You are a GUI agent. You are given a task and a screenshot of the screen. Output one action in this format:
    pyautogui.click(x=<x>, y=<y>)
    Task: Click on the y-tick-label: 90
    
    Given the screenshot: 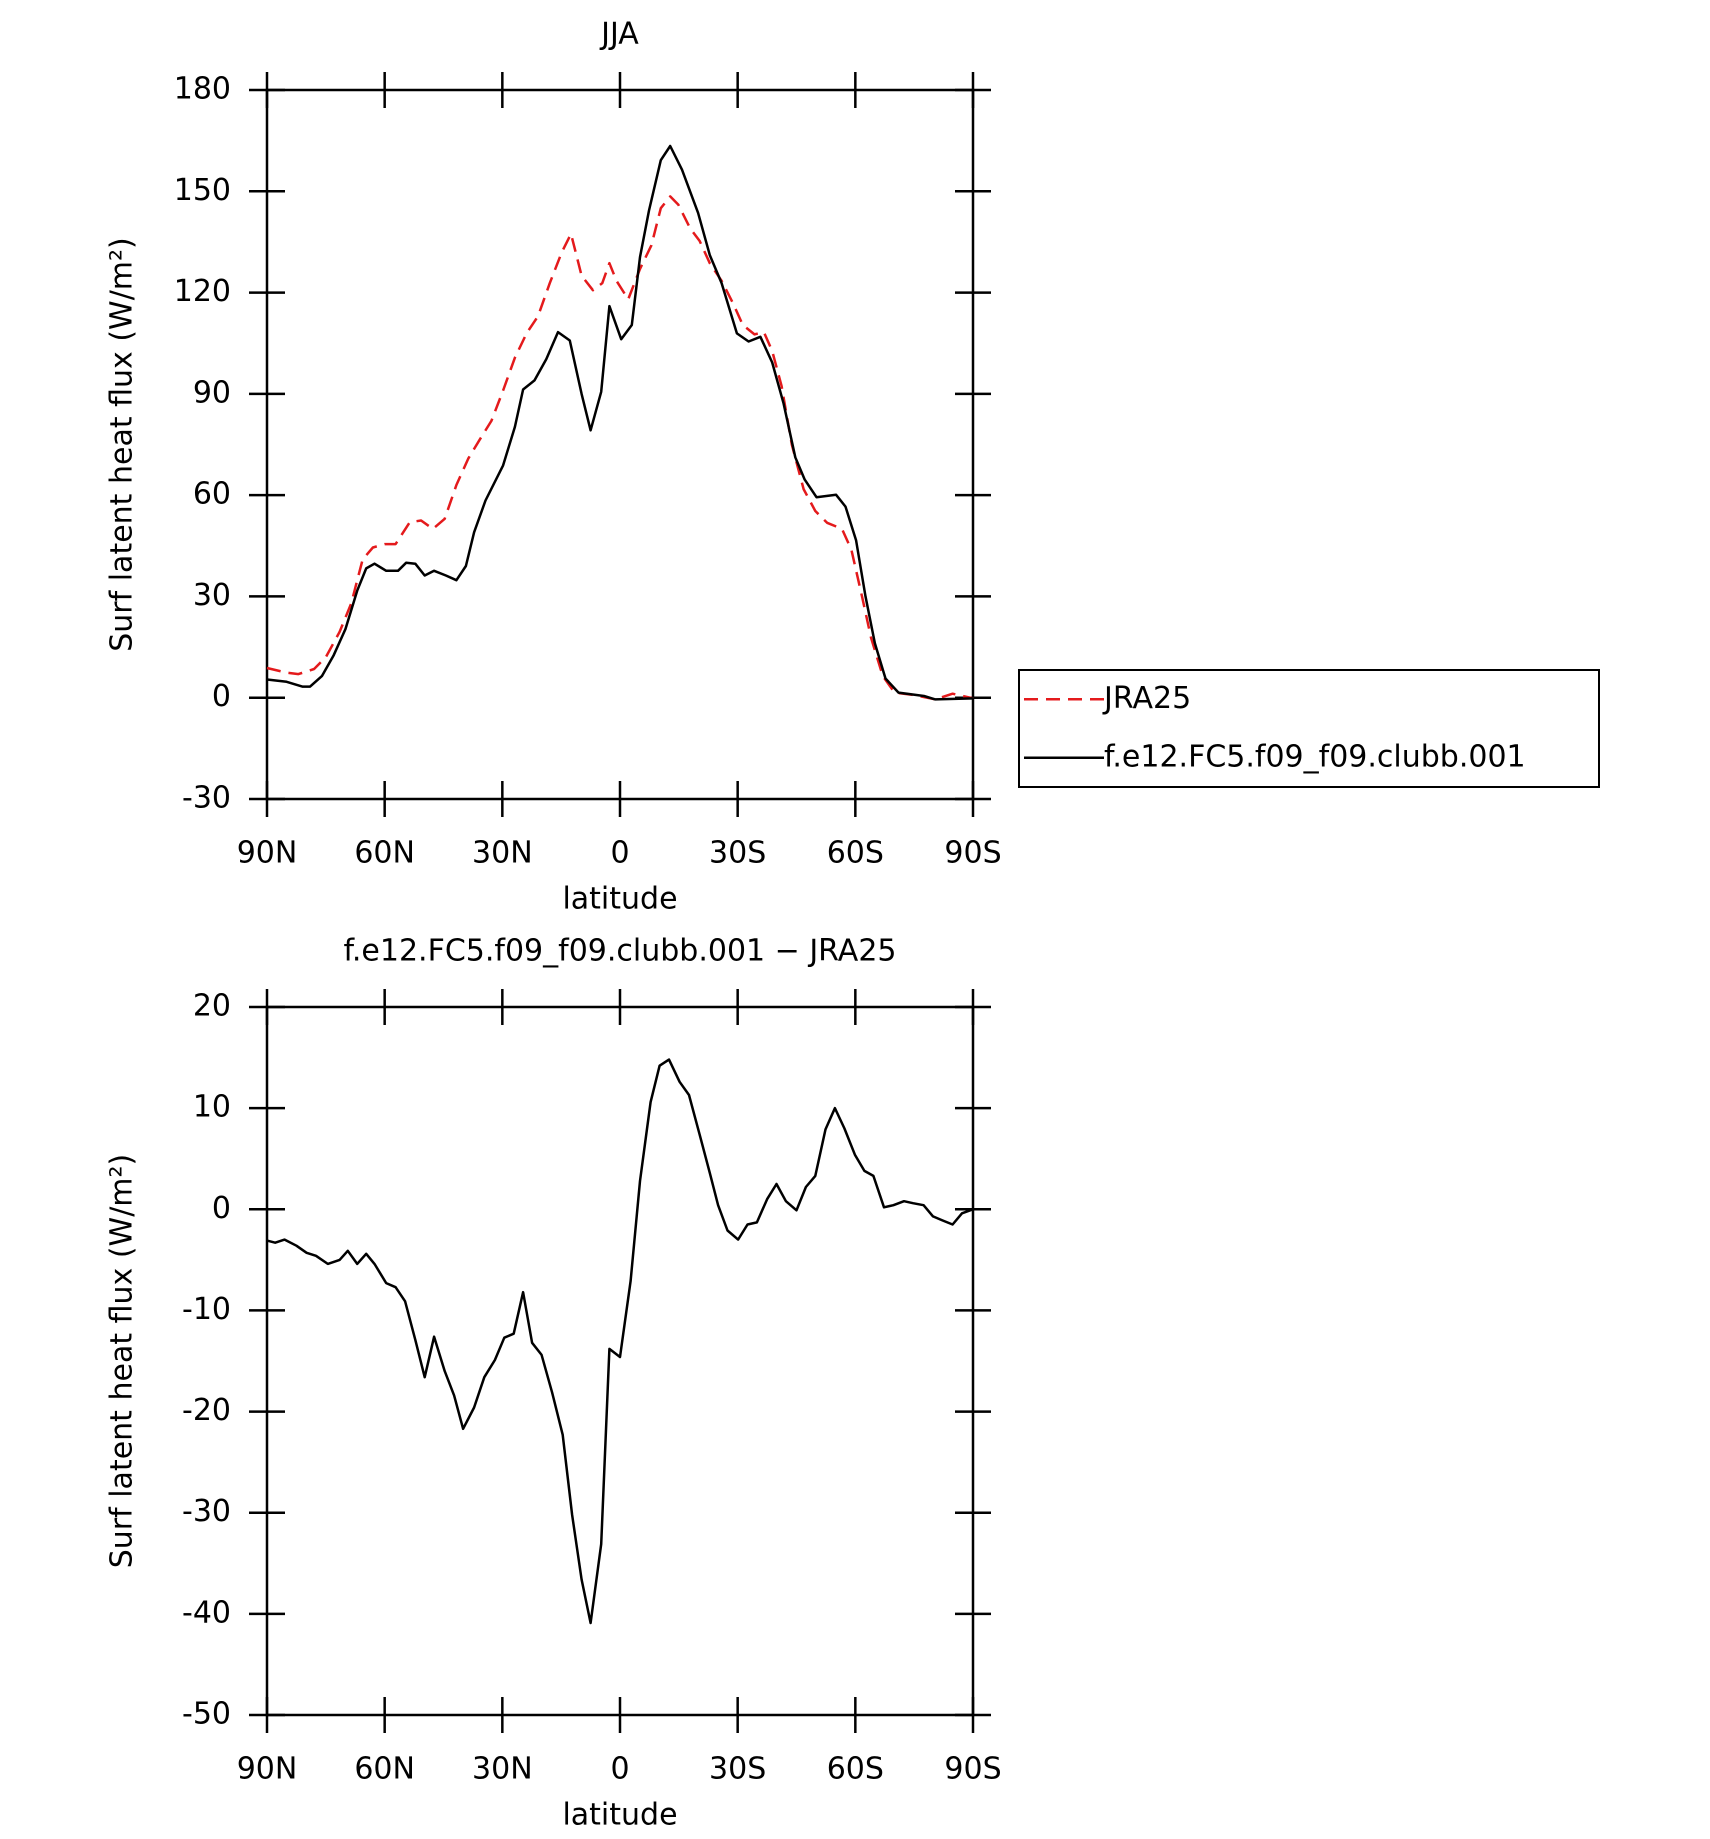 What is the action you would take?
    pyautogui.click(x=212, y=392)
    